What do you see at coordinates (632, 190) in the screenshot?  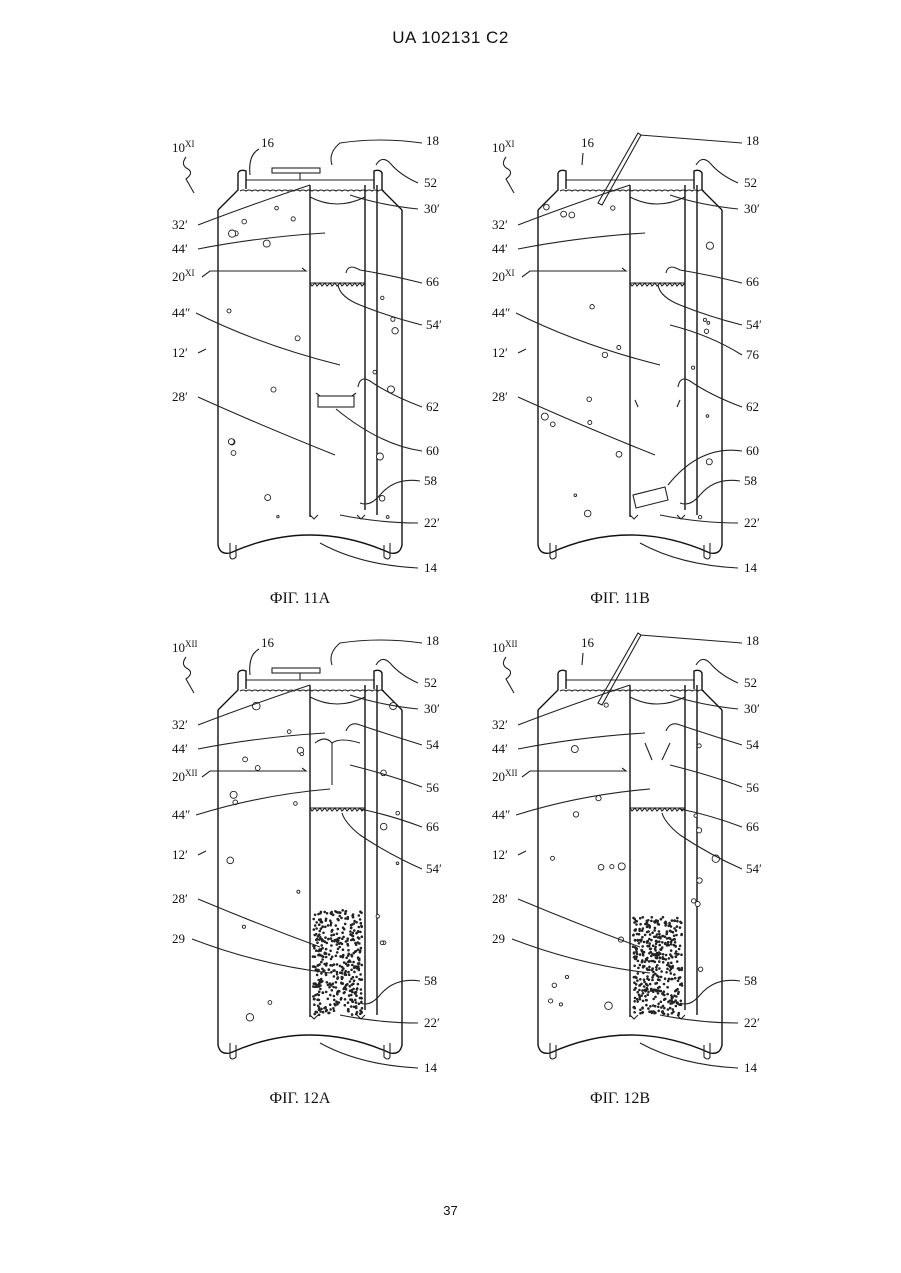 I see `liquid-surface` at bounding box center [632, 190].